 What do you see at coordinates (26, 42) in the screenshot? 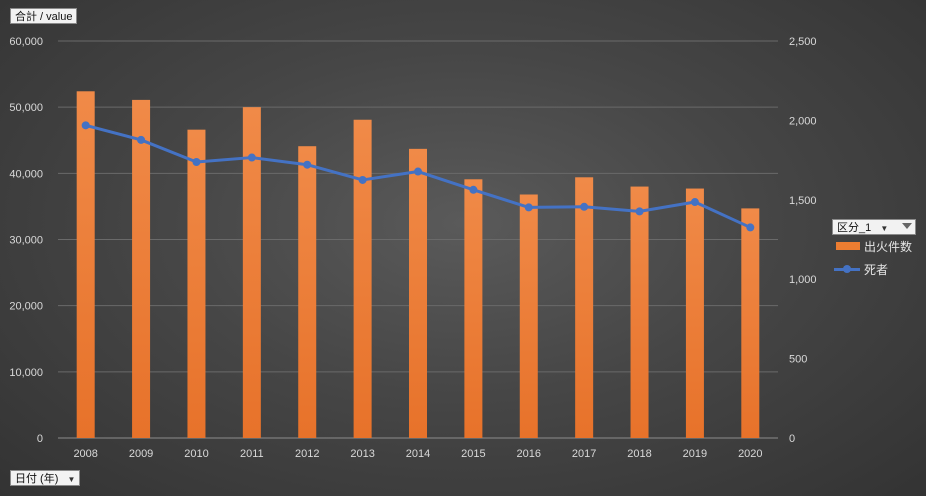
I see `left-tick-label: 60,000` at bounding box center [26, 42].